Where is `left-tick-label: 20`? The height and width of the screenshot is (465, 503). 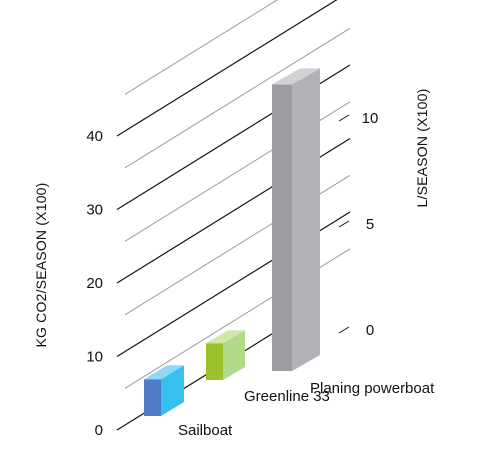 left-tick-label: 20 is located at coordinates (94, 283).